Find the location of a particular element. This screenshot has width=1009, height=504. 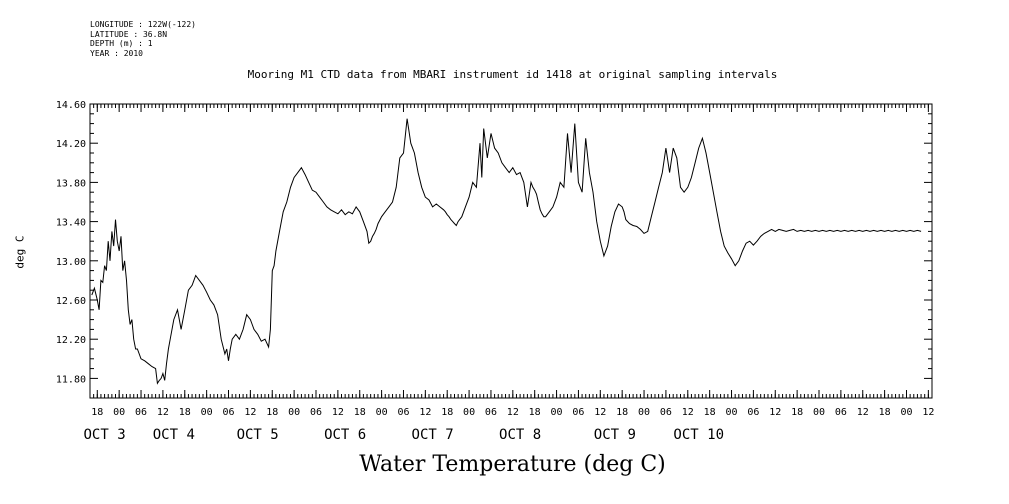

x-date-label: OCT 7 is located at coordinates (433, 435).